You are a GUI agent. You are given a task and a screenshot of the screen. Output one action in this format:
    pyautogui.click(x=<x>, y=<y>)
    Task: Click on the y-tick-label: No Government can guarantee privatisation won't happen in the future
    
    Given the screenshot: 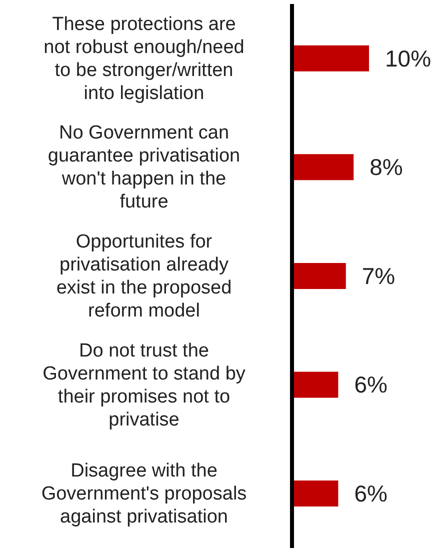 What is the action you would take?
    pyautogui.click(x=144, y=167)
    